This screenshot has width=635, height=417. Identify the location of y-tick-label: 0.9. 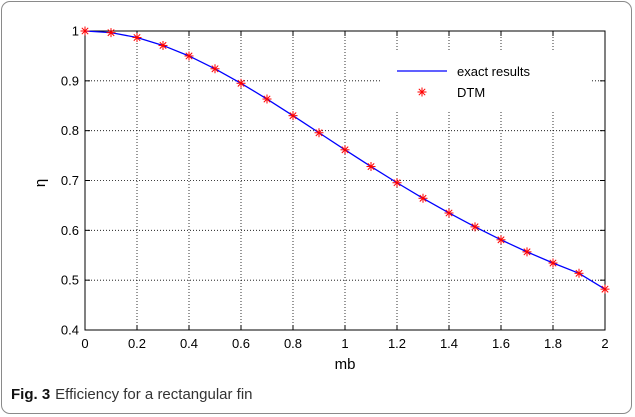
(70, 80).